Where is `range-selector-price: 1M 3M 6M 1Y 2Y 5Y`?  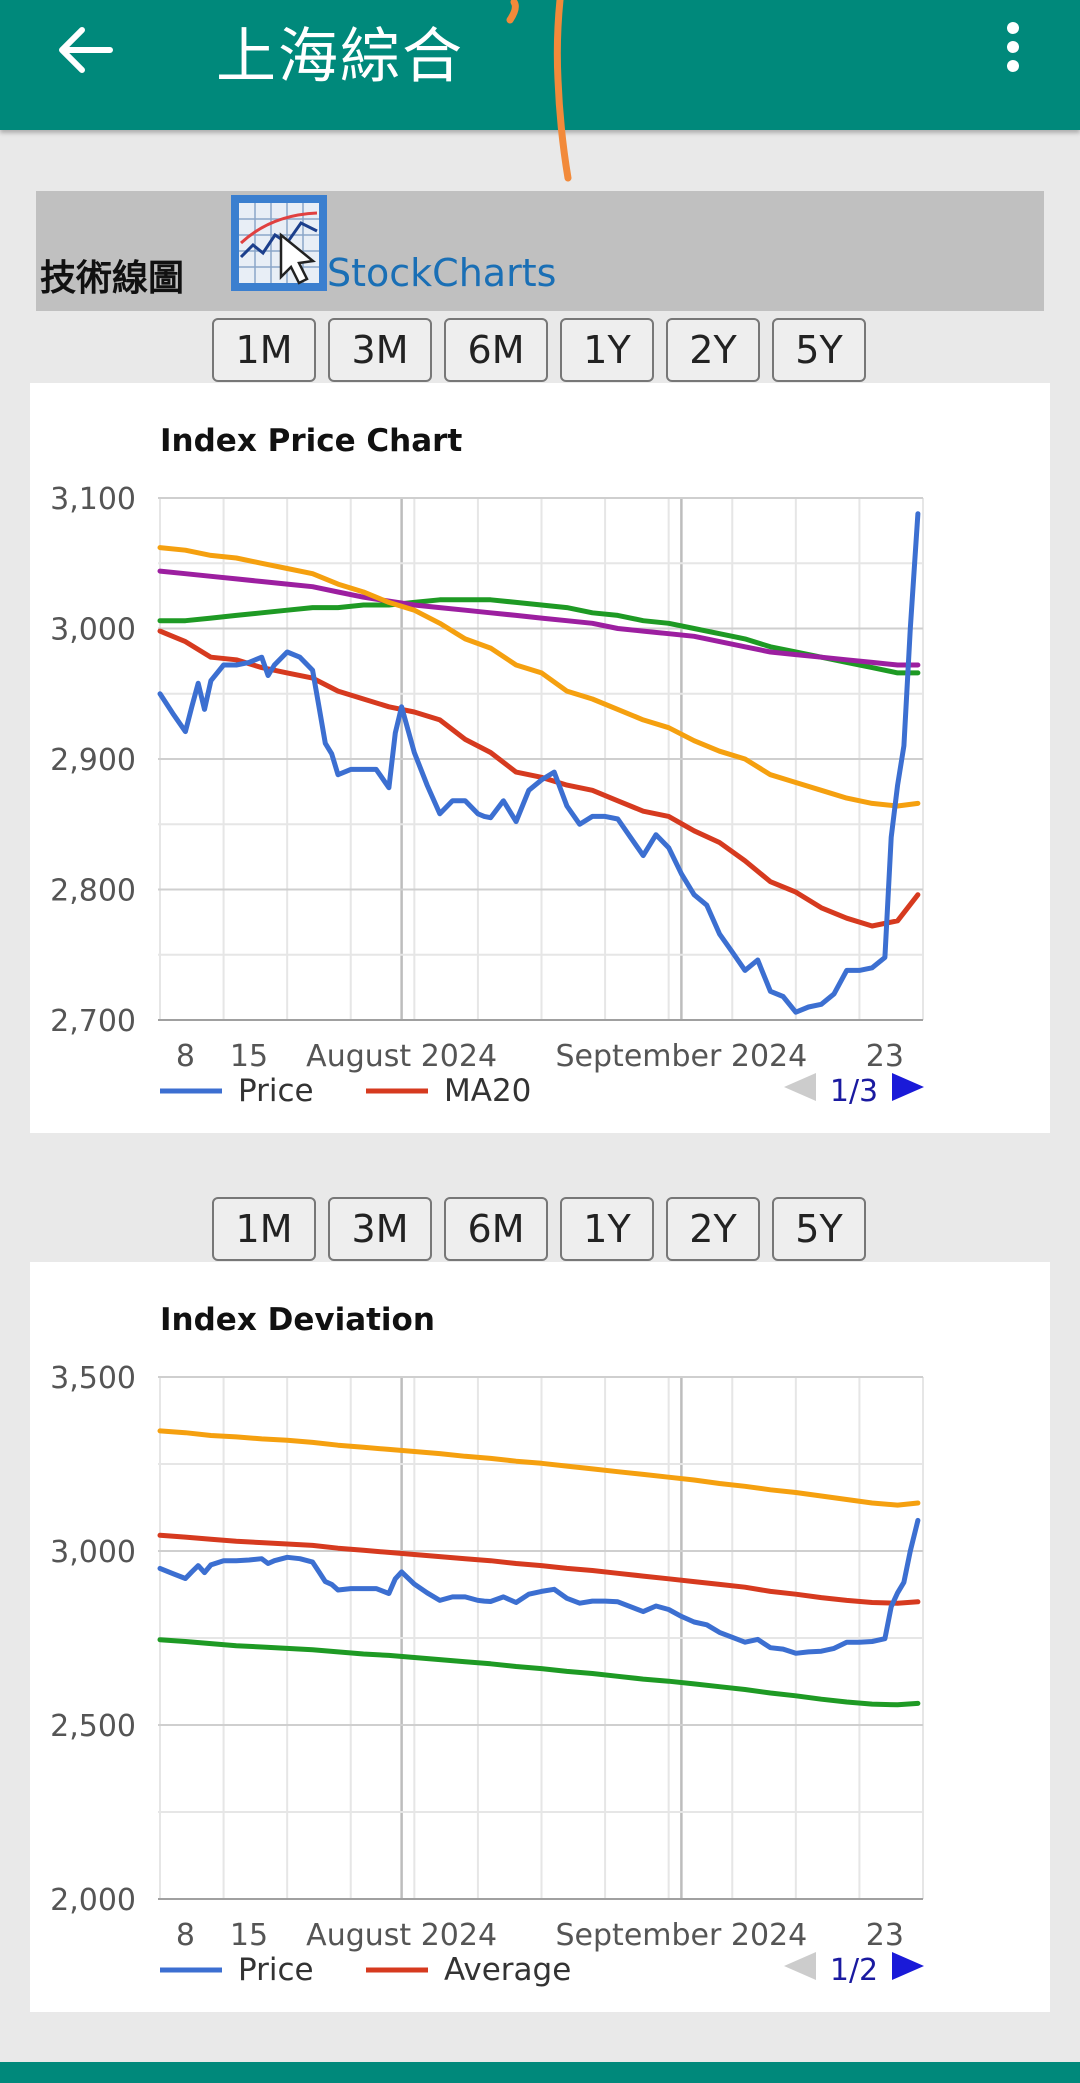
range-selector-price: 1M 3M 6M 1Y 2Y 5Y is located at coordinates (539, 350).